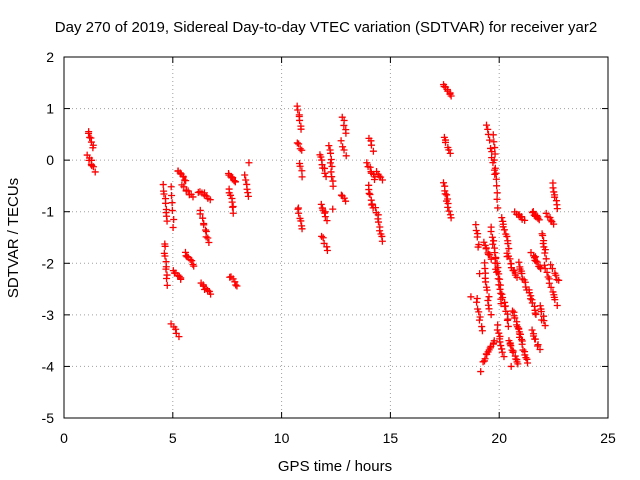 The image size is (640, 480). Describe the element at coordinates (173, 438) in the screenshot. I see `x-tick-label-1: 5` at that location.